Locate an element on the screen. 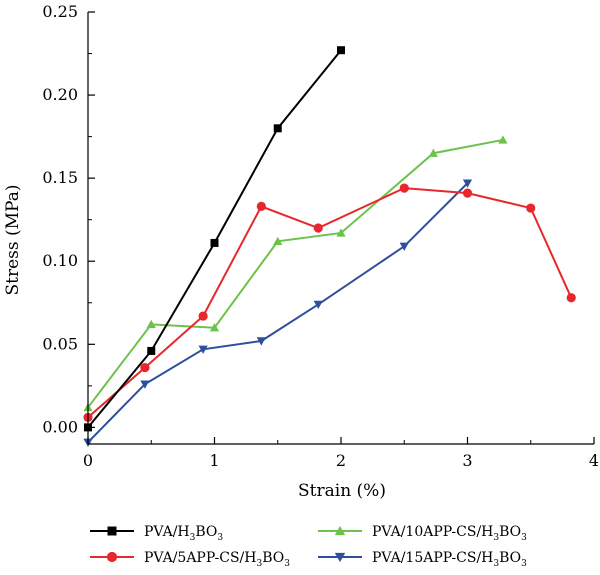 The width and height of the screenshot is (600, 575). y-tick-label: 0.05 is located at coordinates (60, 343).